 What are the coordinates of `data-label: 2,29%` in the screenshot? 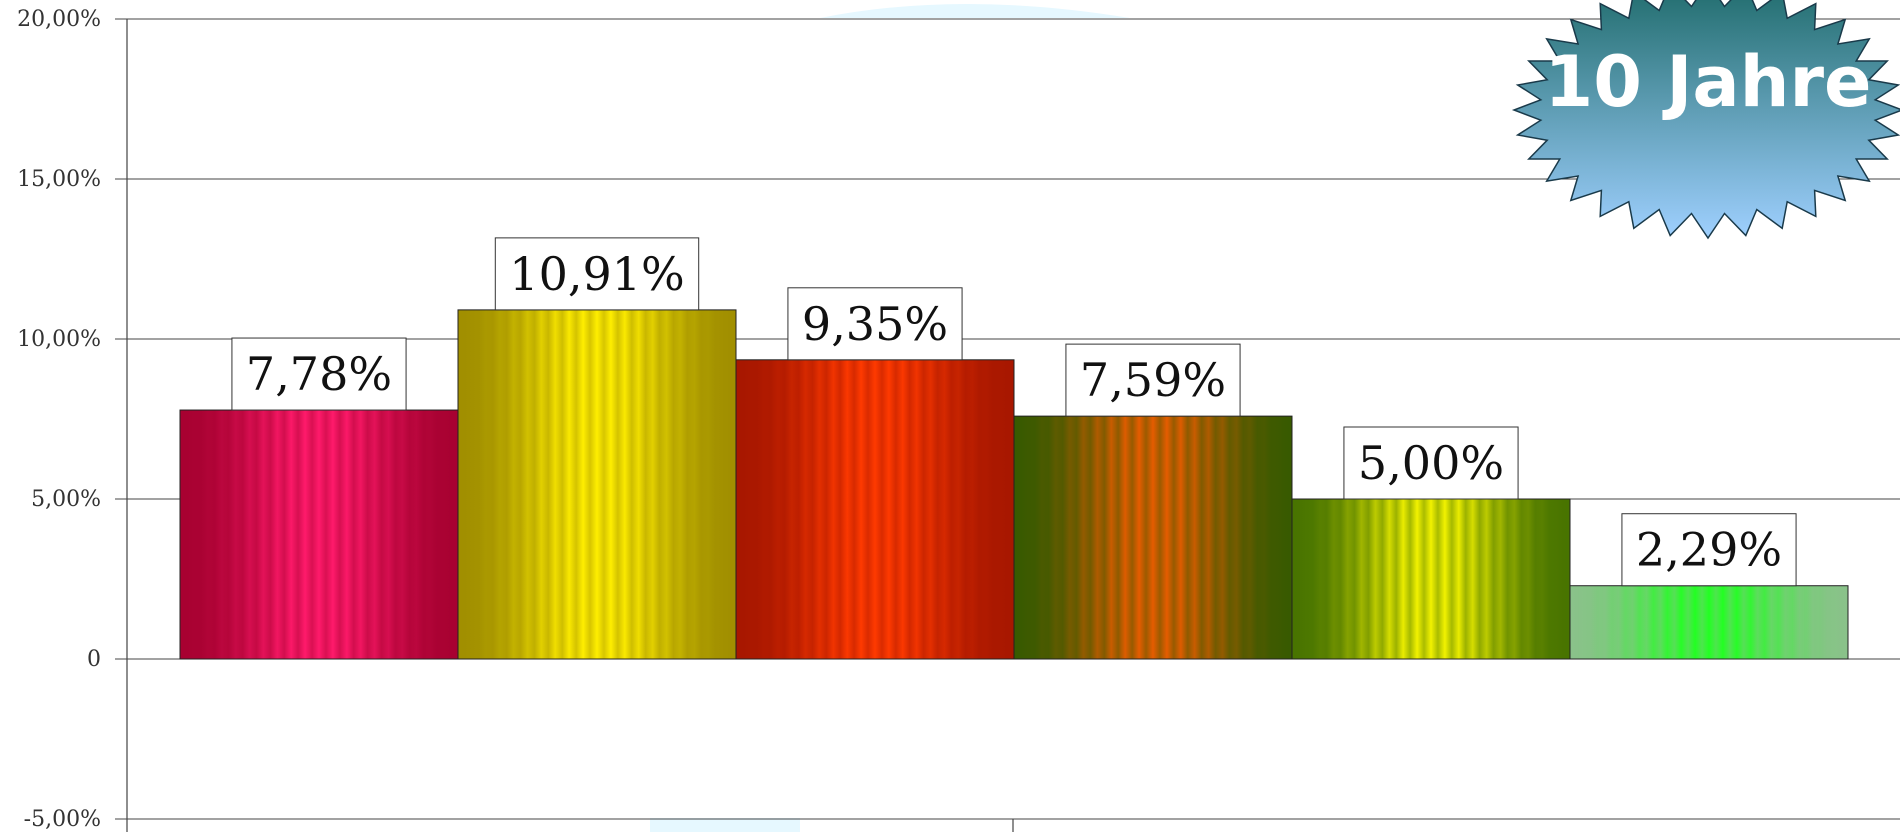 It's located at (1709, 550).